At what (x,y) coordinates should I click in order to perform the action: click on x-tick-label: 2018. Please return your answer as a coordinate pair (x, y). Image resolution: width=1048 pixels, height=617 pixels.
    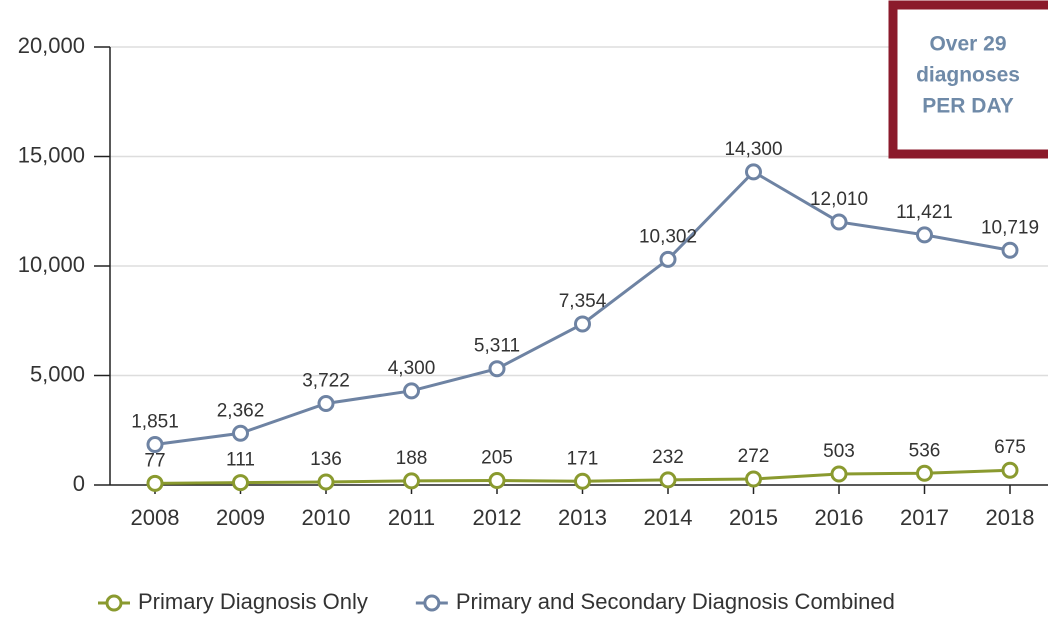
    Looking at the image, I should click on (1010, 517).